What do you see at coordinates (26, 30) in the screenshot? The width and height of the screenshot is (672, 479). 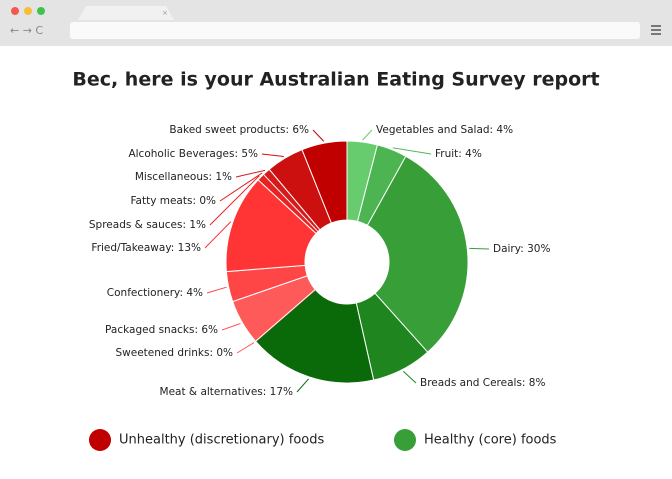 I see `nav-buttons: ← → C` at bounding box center [26, 30].